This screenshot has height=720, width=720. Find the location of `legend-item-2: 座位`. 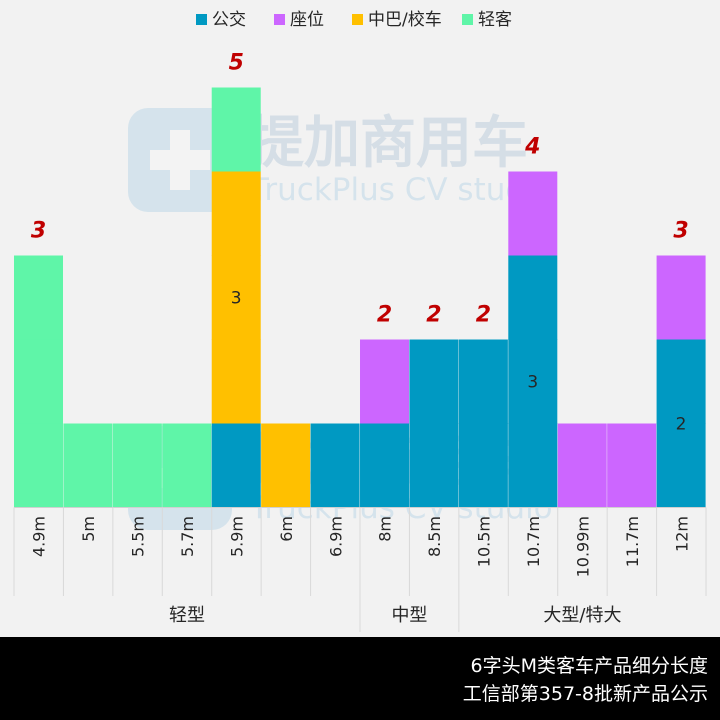

legend-item-2: 座位 is located at coordinates (299, 20).